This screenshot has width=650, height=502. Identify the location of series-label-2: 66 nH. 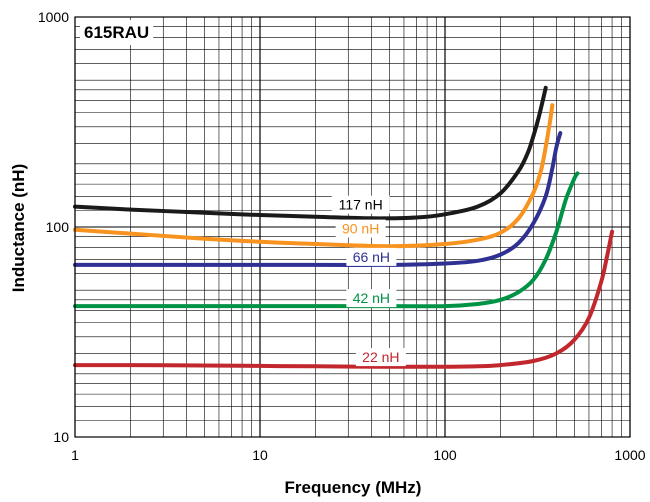
(371, 257).